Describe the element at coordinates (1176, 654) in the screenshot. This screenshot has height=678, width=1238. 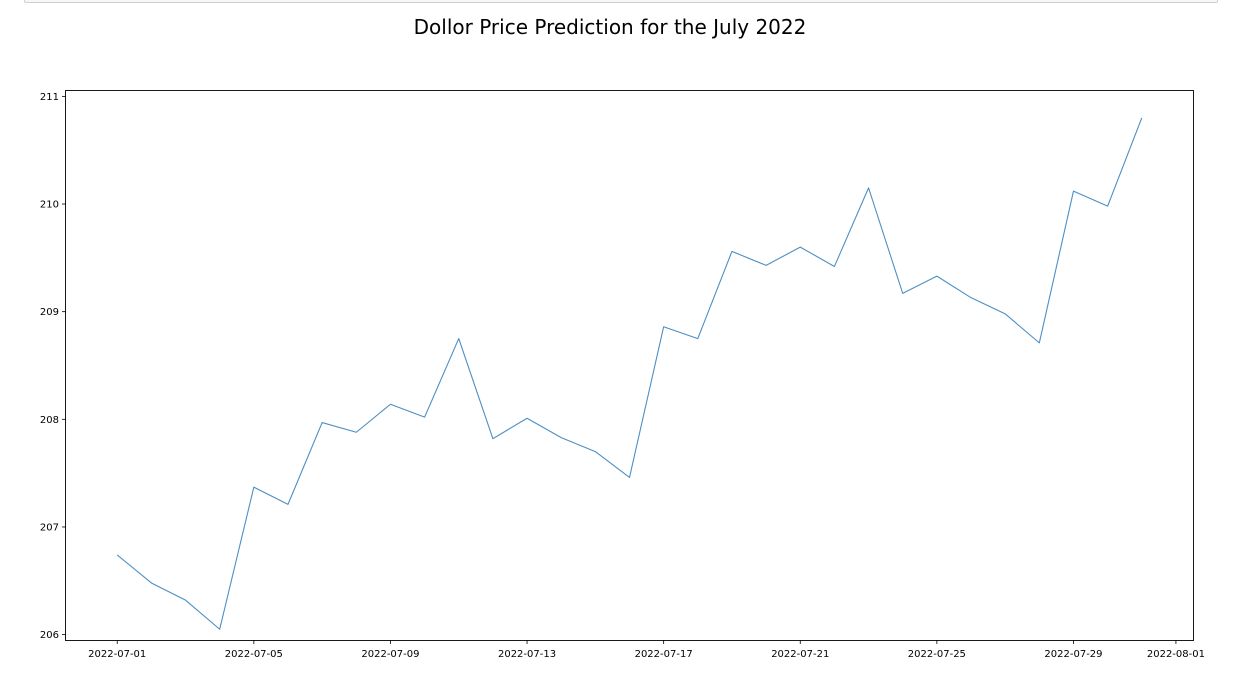
I see `x-tick-label: 2022-08-01` at that location.